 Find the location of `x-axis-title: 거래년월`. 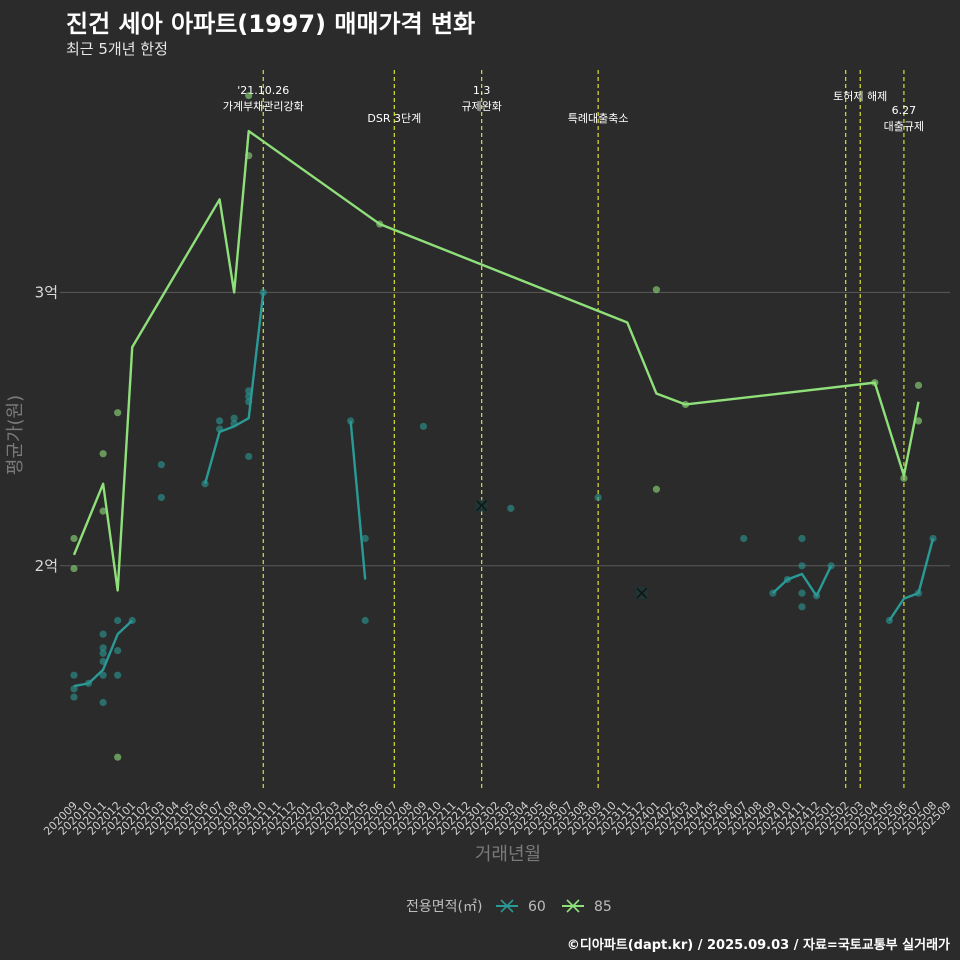

x-axis-title: 거래년월 is located at coordinates (508, 854).